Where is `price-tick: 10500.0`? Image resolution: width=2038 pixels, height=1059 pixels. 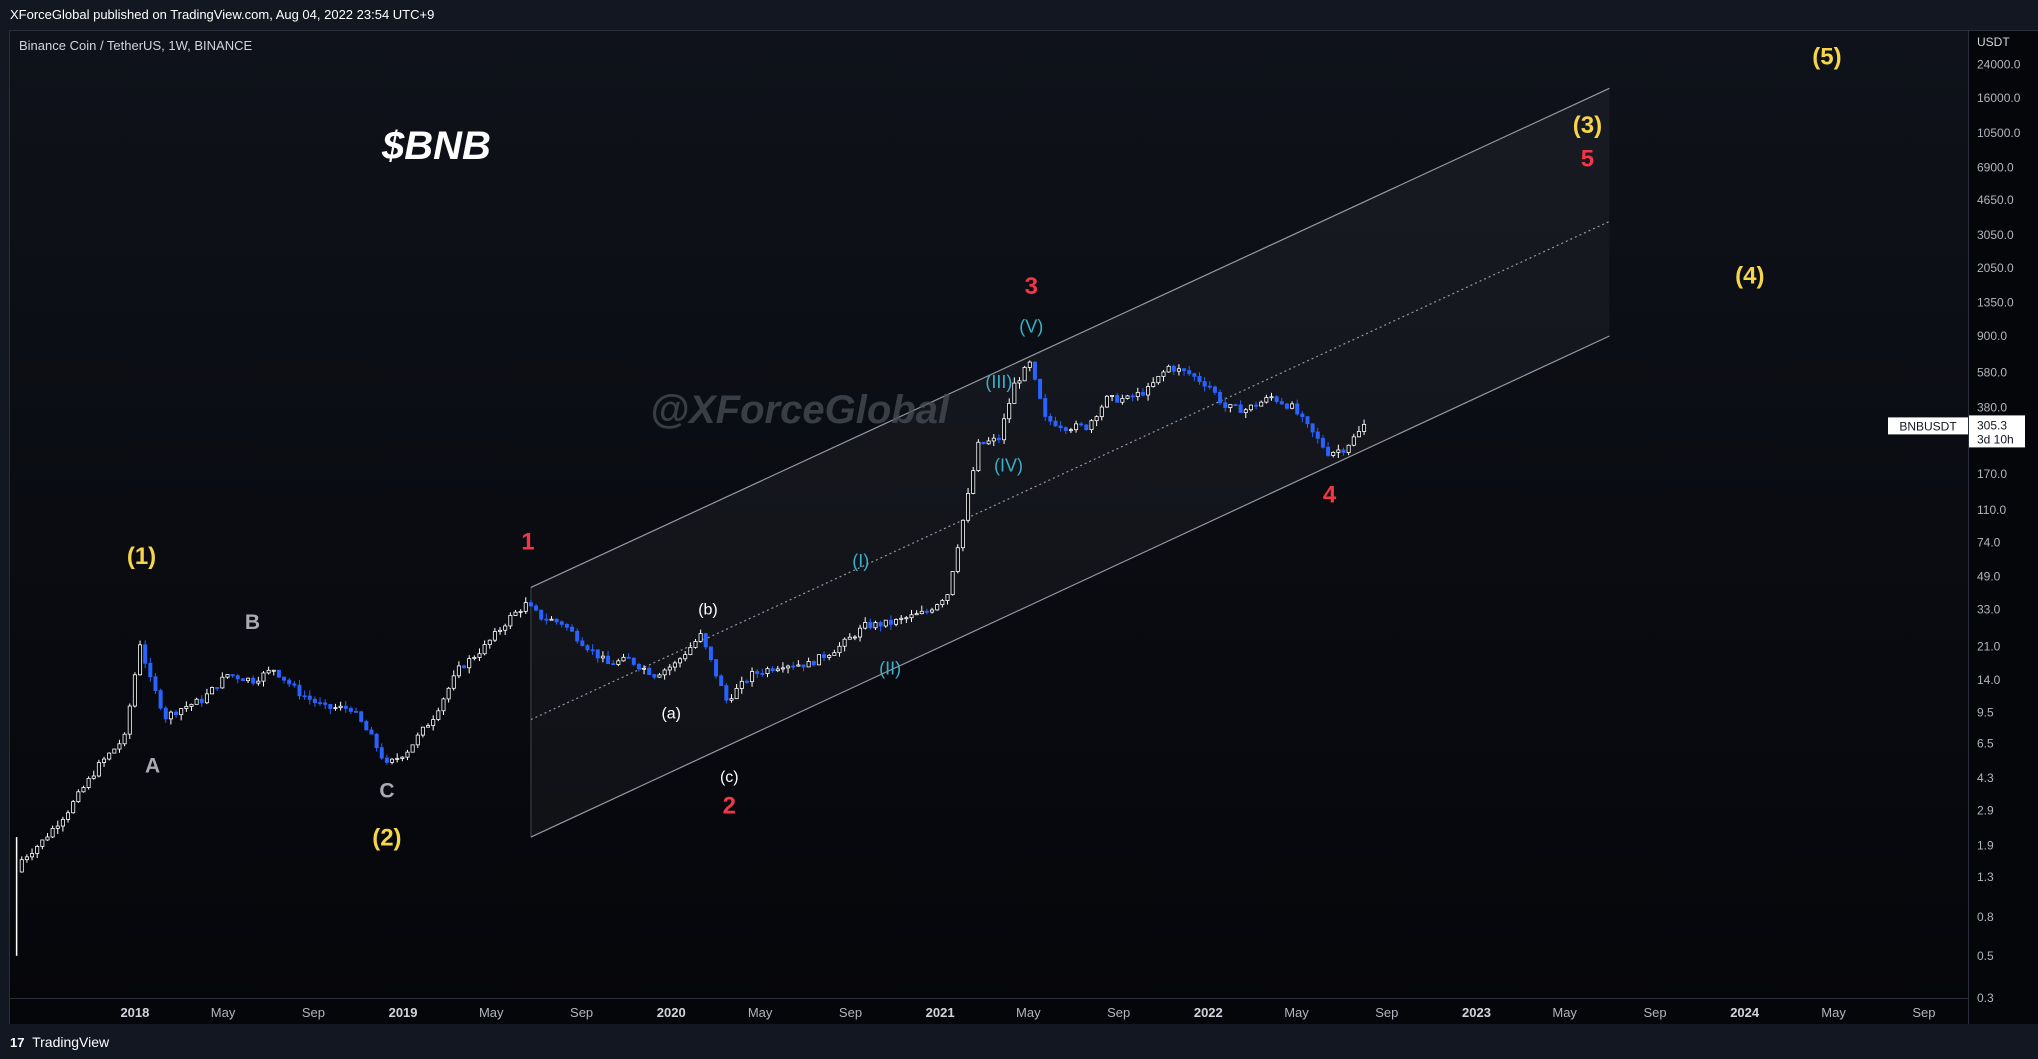 price-tick: 10500.0 is located at coordinates (1999, 133).